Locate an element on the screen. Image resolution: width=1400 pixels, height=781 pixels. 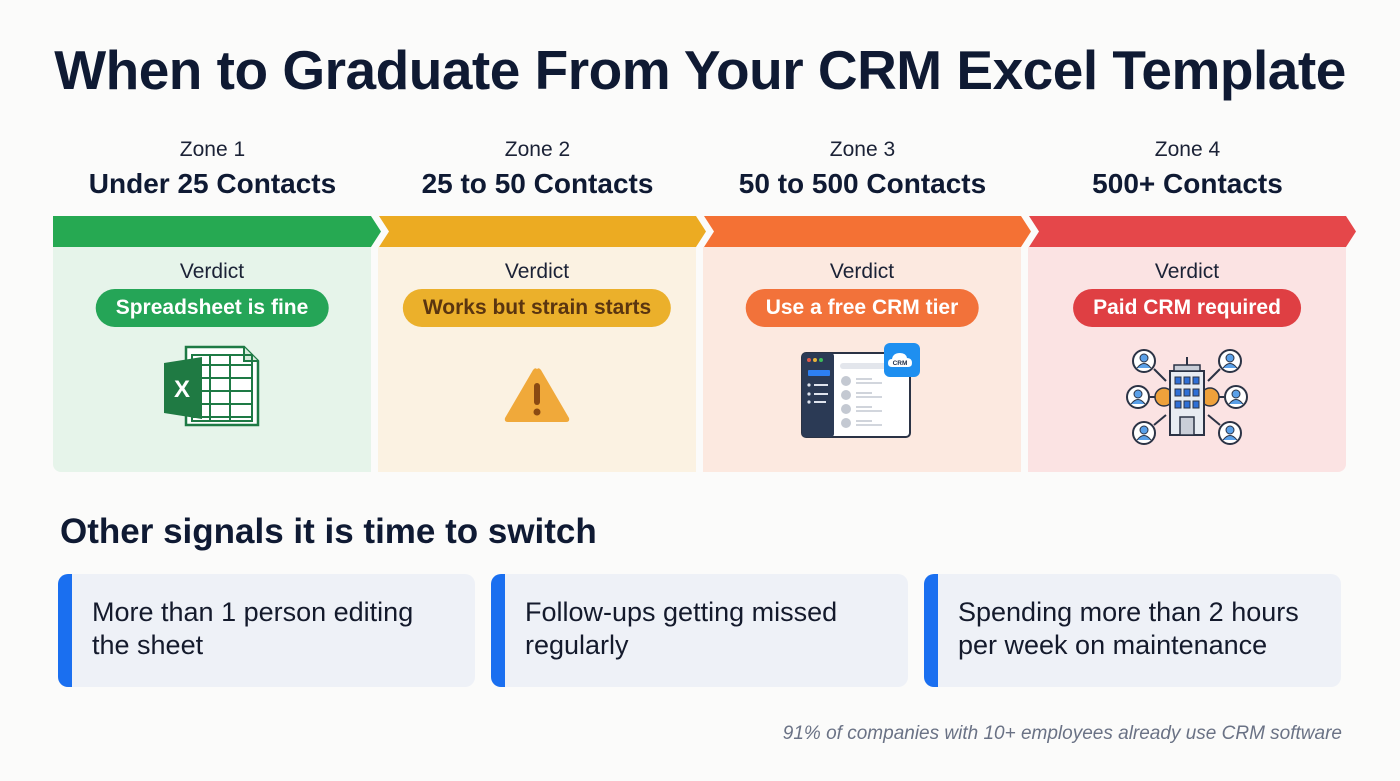
zone-label: Zone 2 is located at coordinates (537, 149).